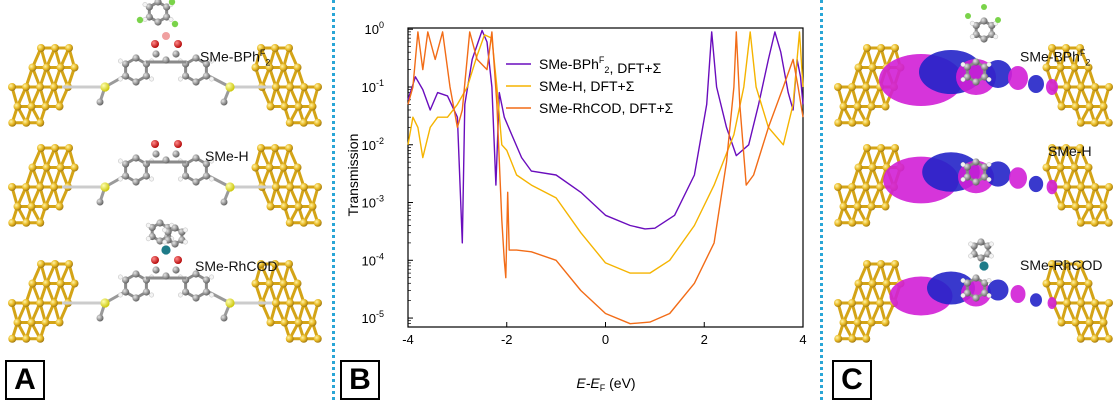 This screenshot has width=1115, height=400. What do you see at coordinates (606, 108) in the screenshot?
I see `legend-label-2: SMe-RhCOD, DFT+Σ` at bounding box center [606, 108].